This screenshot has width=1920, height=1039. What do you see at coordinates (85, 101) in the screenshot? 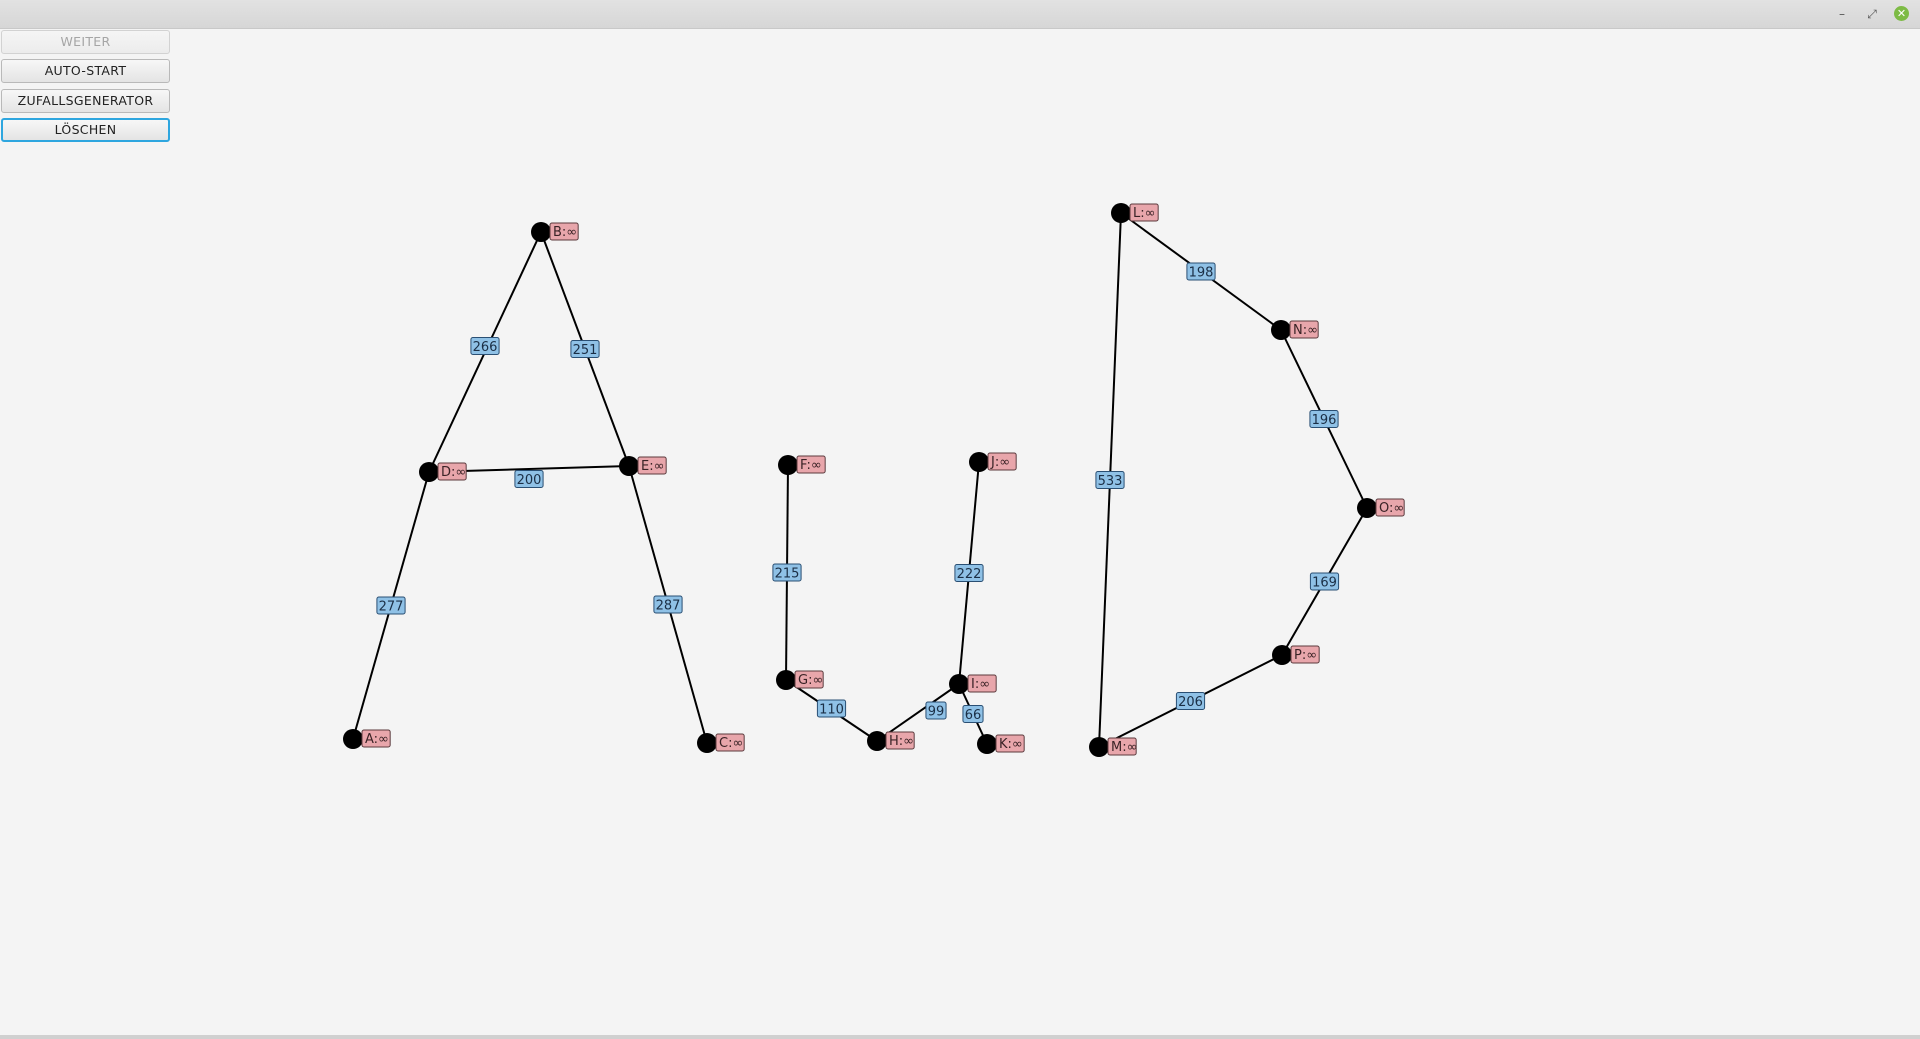
I see `zufallsgenerator-button: ZUFALLSGENERATOR` at bounding box center [85, 101].